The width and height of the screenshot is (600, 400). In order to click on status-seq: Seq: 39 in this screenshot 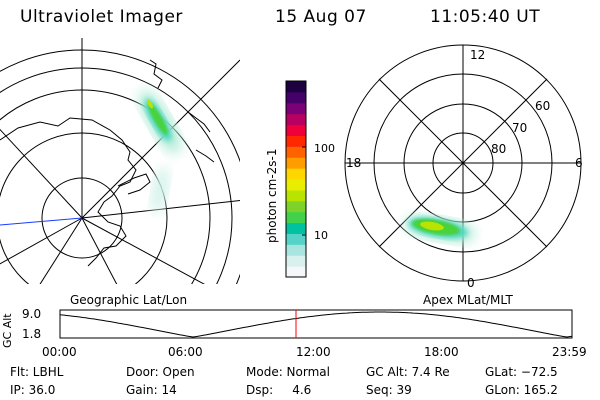, I will do `click(389, 390)`.